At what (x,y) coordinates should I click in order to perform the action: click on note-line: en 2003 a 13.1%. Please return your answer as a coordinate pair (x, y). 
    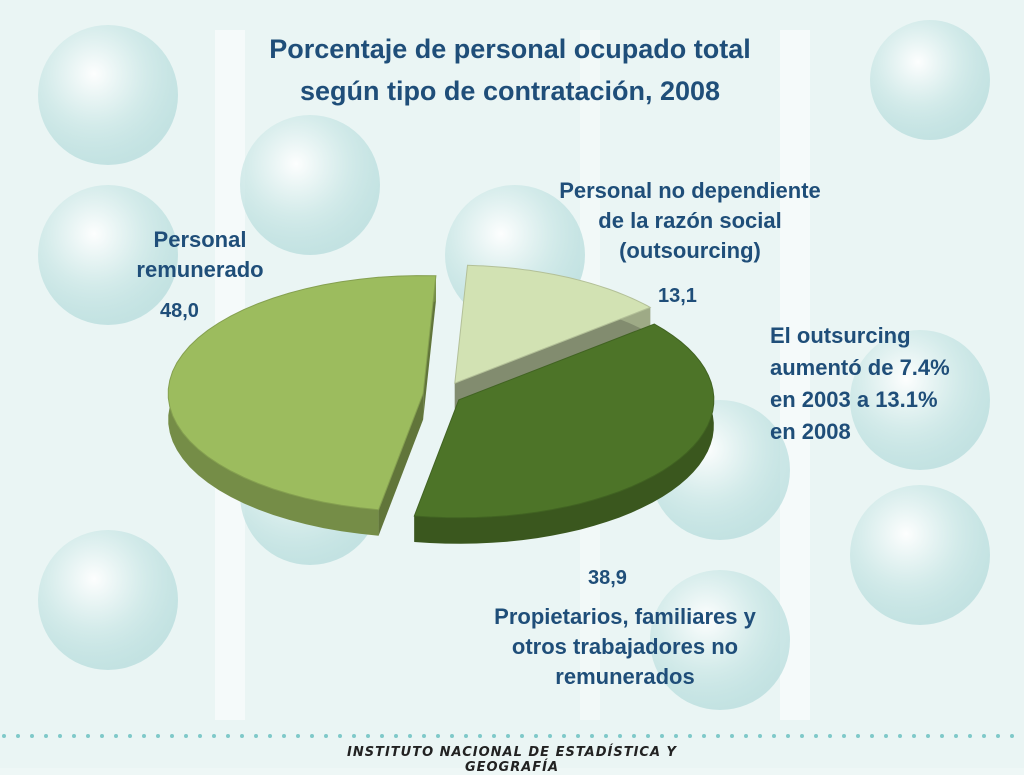
    Looking at the image, I should click on (854, 399).